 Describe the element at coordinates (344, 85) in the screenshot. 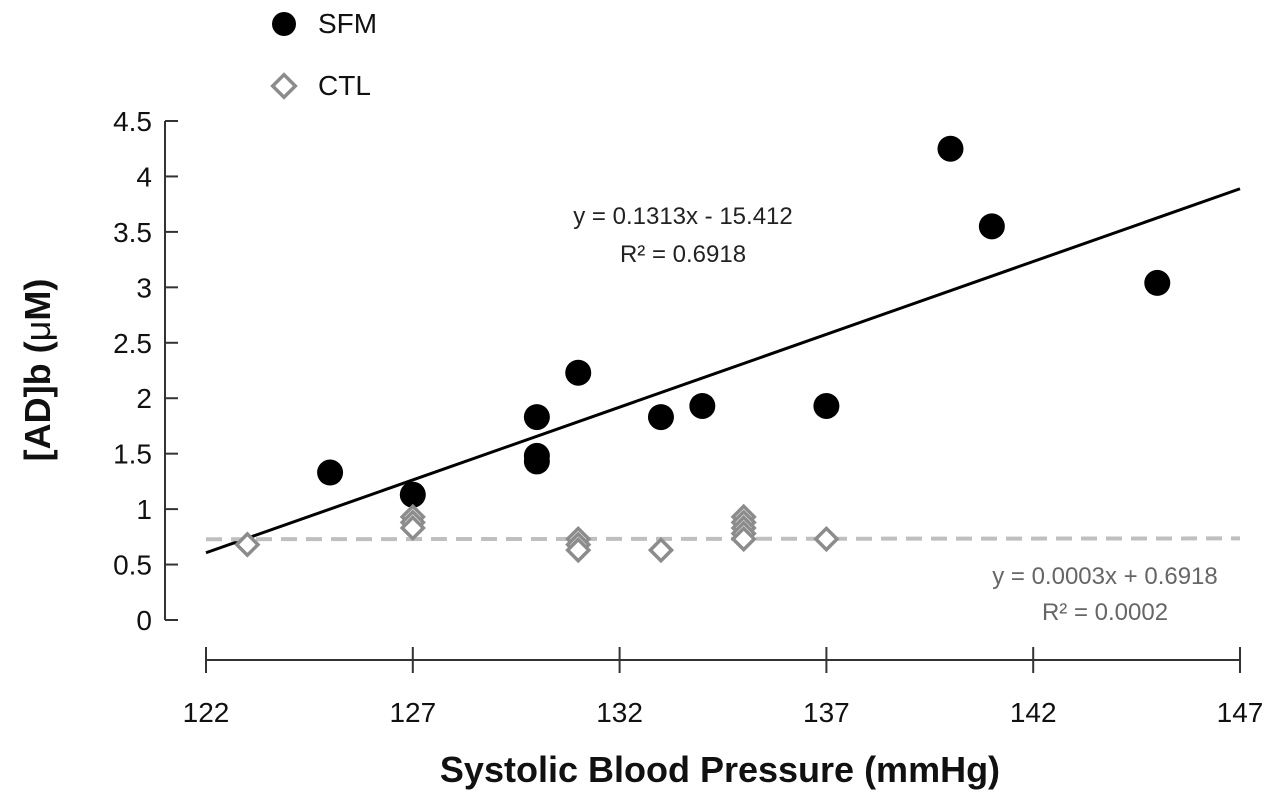

I see `legend-label-ctl: CTL` at that location.